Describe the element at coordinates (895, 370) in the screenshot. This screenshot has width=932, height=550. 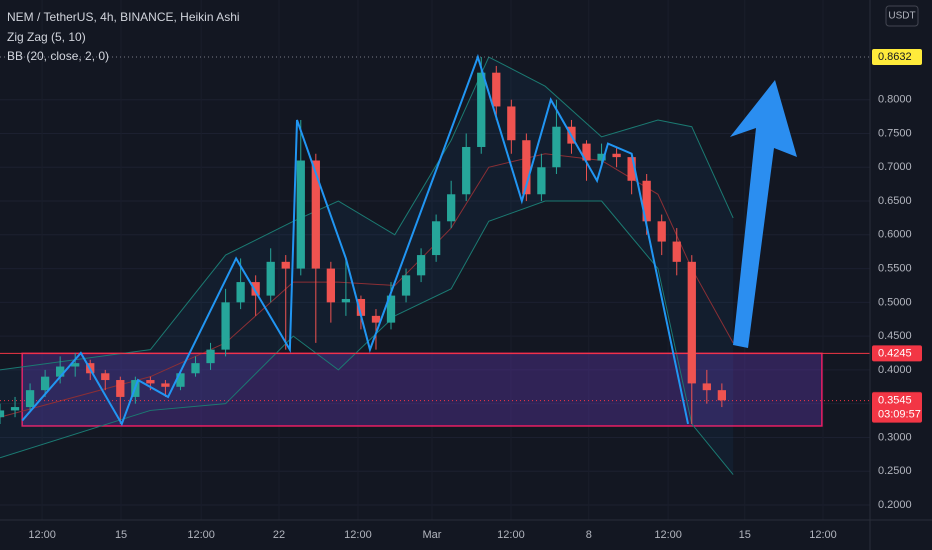
I see `y-tick-label: 0.4000` at that location.